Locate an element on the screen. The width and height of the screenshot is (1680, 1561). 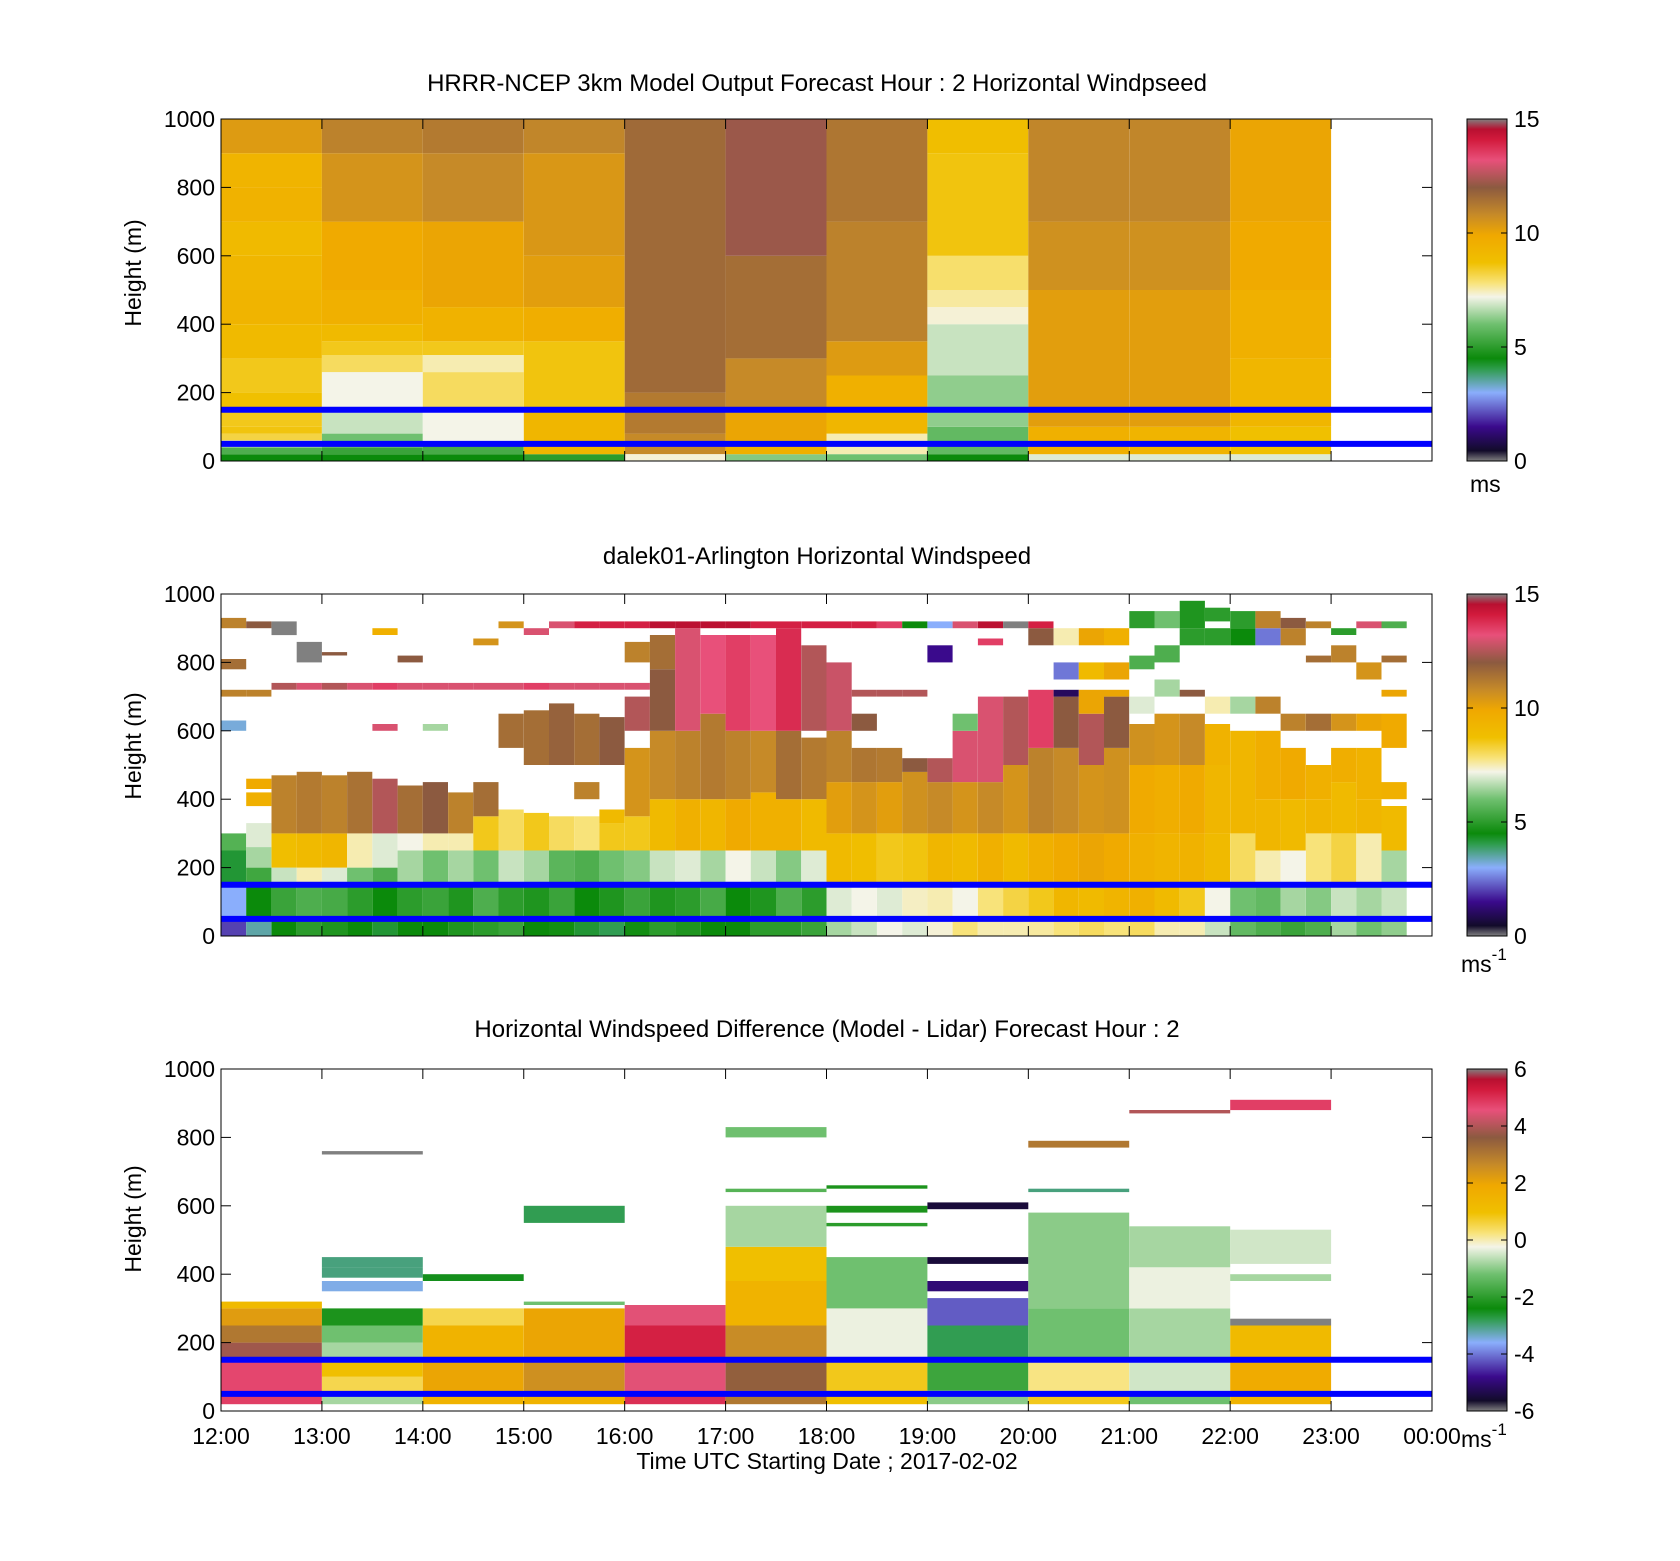
x-tick-label: 15:00 is located at coordinates (524, 1436).